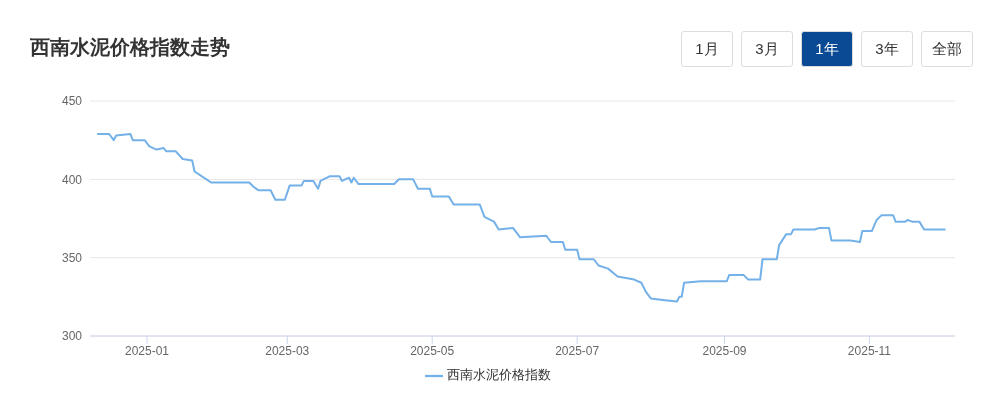  I want to click on text: 1月, so click(707, 49).